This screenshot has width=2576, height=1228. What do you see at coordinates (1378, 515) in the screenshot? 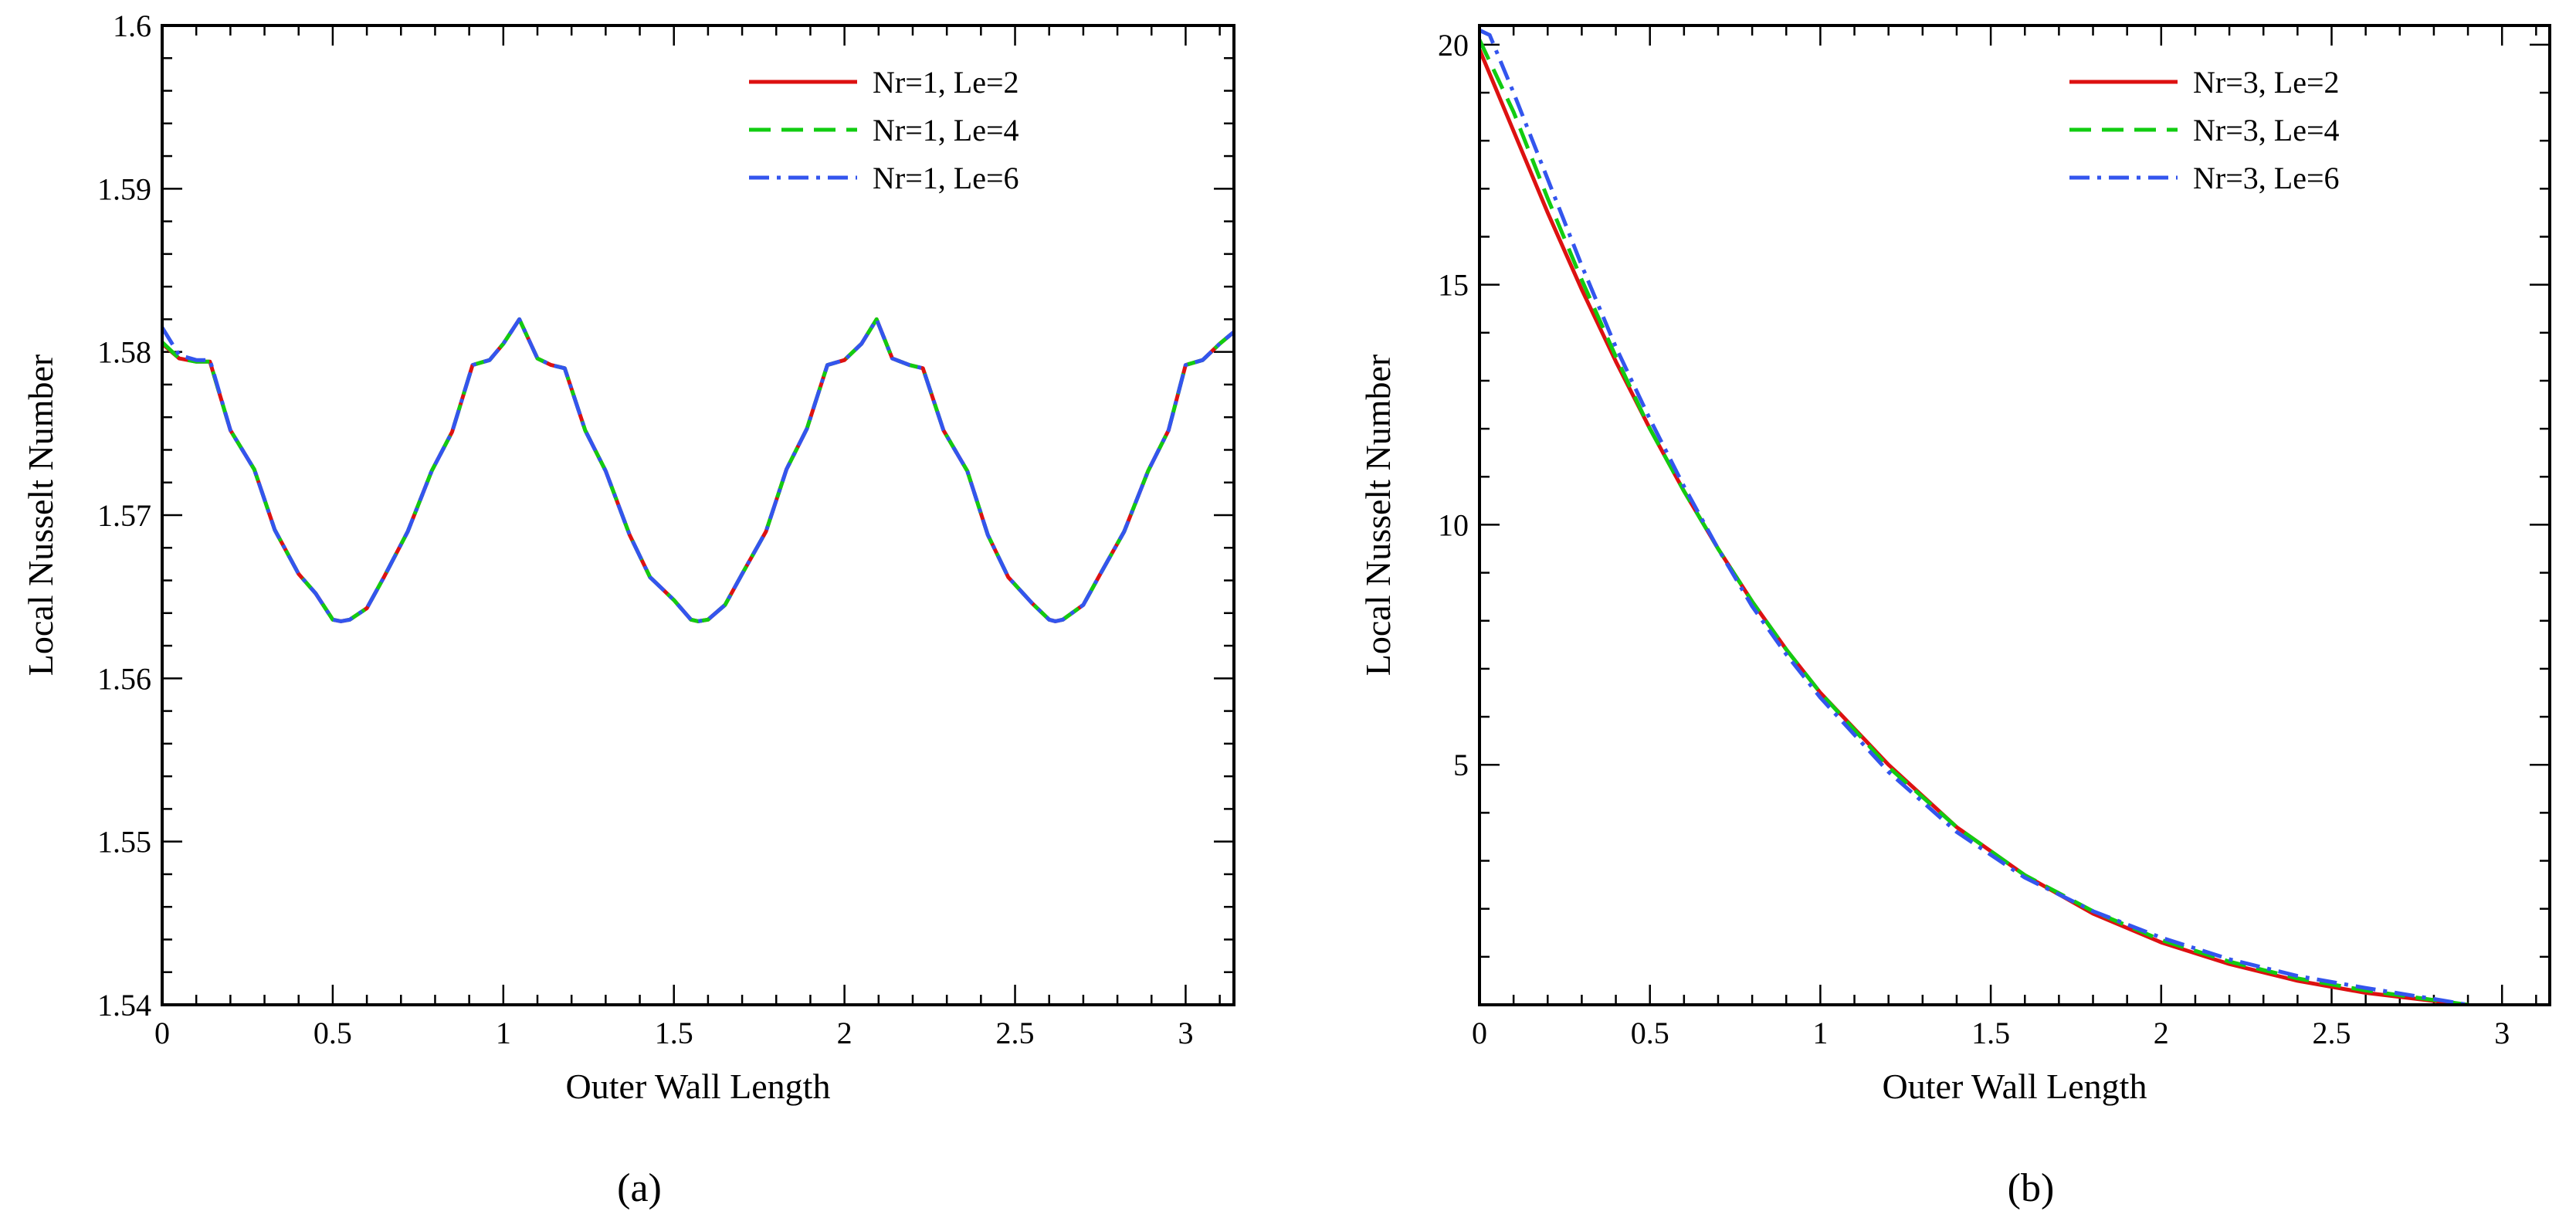
I see `panel-b-y-axis-label: Local Nusselt Number` at bounding box center [1378, 515].